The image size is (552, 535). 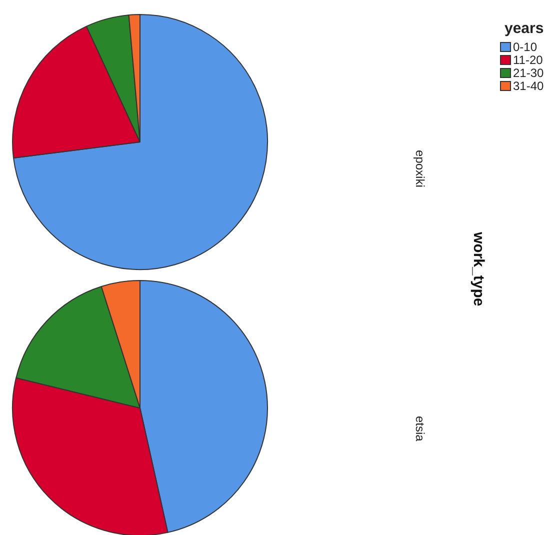 I want to click on text: epoxiki, so click(x=420, y=169).